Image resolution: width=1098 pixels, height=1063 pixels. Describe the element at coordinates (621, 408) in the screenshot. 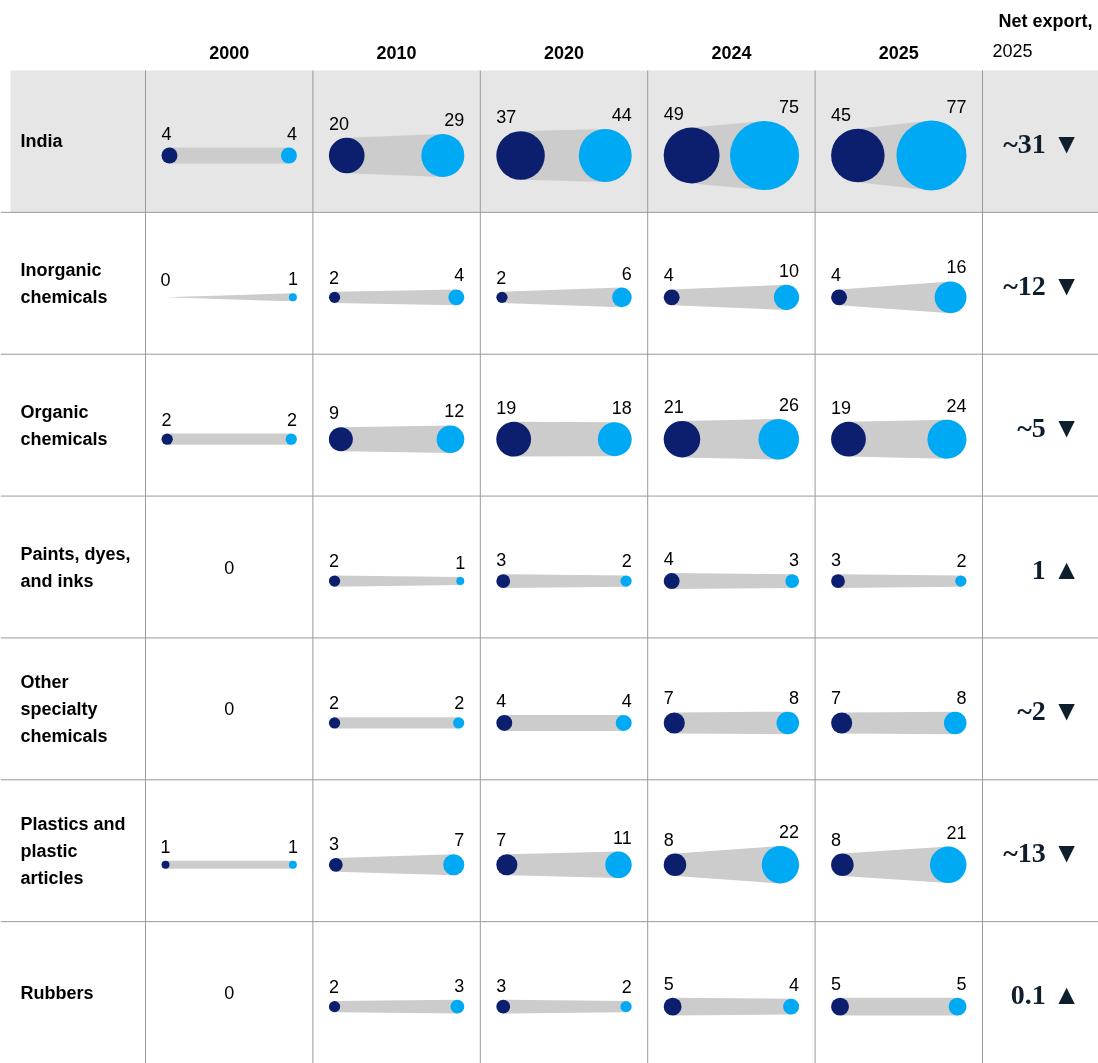

I see `data-label: 18` at that location.